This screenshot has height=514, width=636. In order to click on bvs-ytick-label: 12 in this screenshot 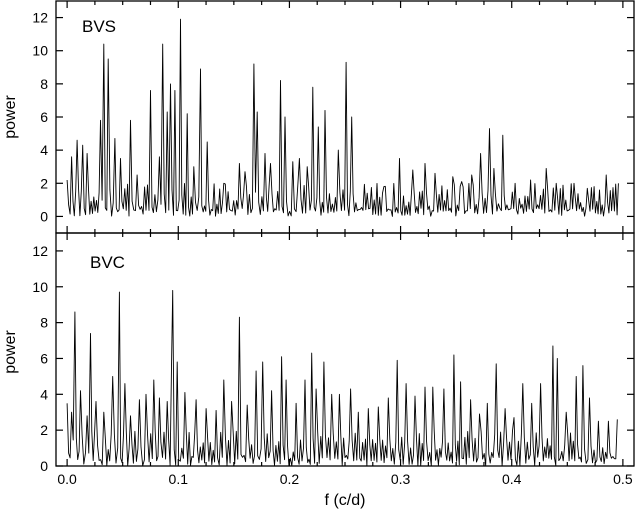, I will do `click(40, 18)`.